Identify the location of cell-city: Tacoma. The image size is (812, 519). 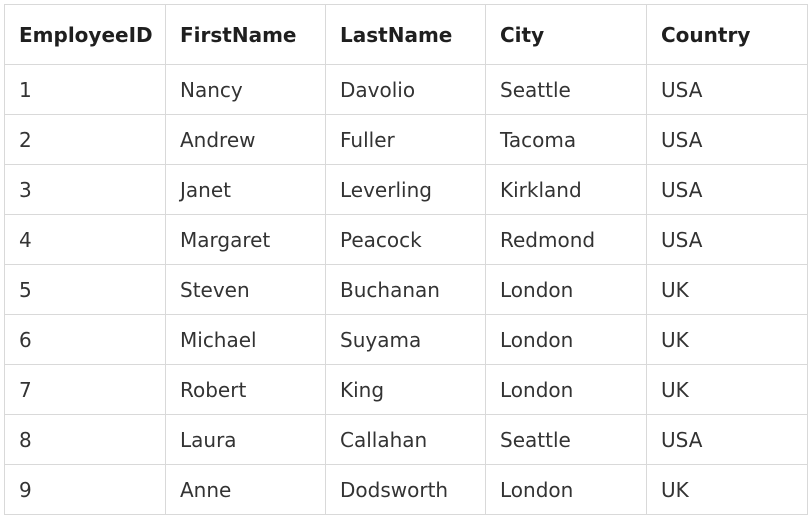
(566, 139).